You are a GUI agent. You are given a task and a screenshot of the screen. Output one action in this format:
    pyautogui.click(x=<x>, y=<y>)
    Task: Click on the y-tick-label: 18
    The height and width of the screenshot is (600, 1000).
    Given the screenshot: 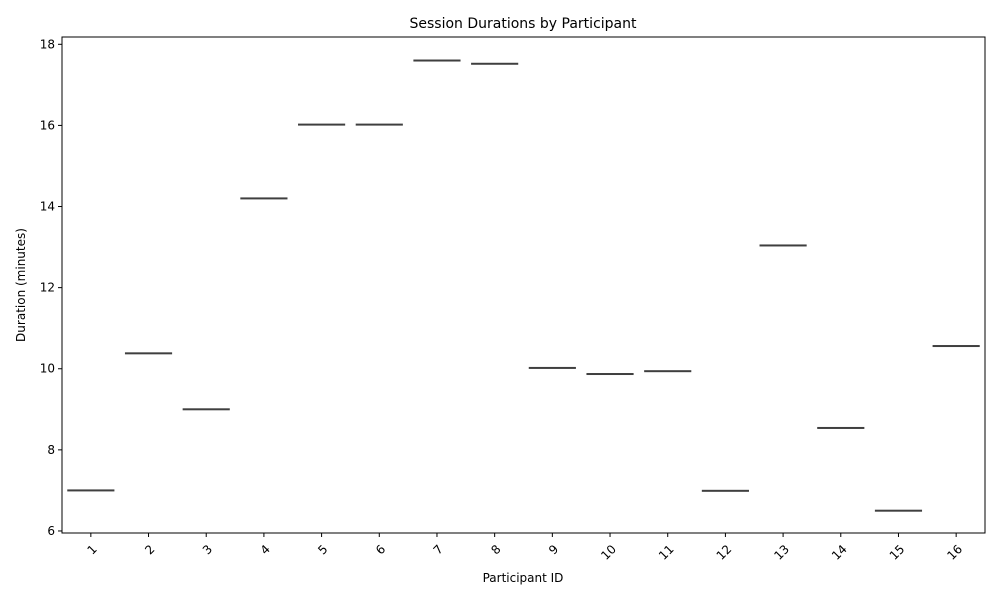 What is the action you would take?
    pyautogui.click(x=47, y=44)
    